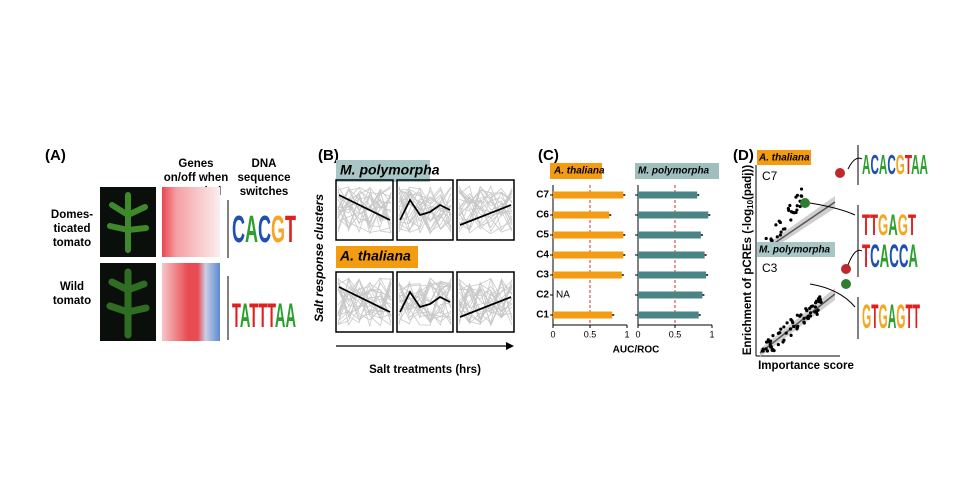 This screenshot has width=955, height=501. Describe the element at coordinates (196, 178) in the screenshot. I see `col-header: on/off when` at that location.